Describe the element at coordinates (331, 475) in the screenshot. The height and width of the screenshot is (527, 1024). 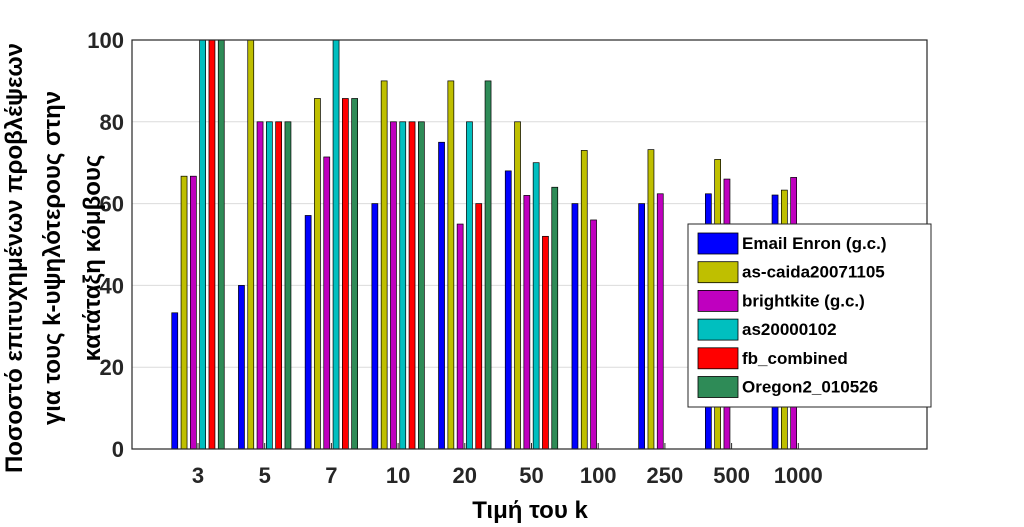
I see `x-tick-label: 7` at that location.